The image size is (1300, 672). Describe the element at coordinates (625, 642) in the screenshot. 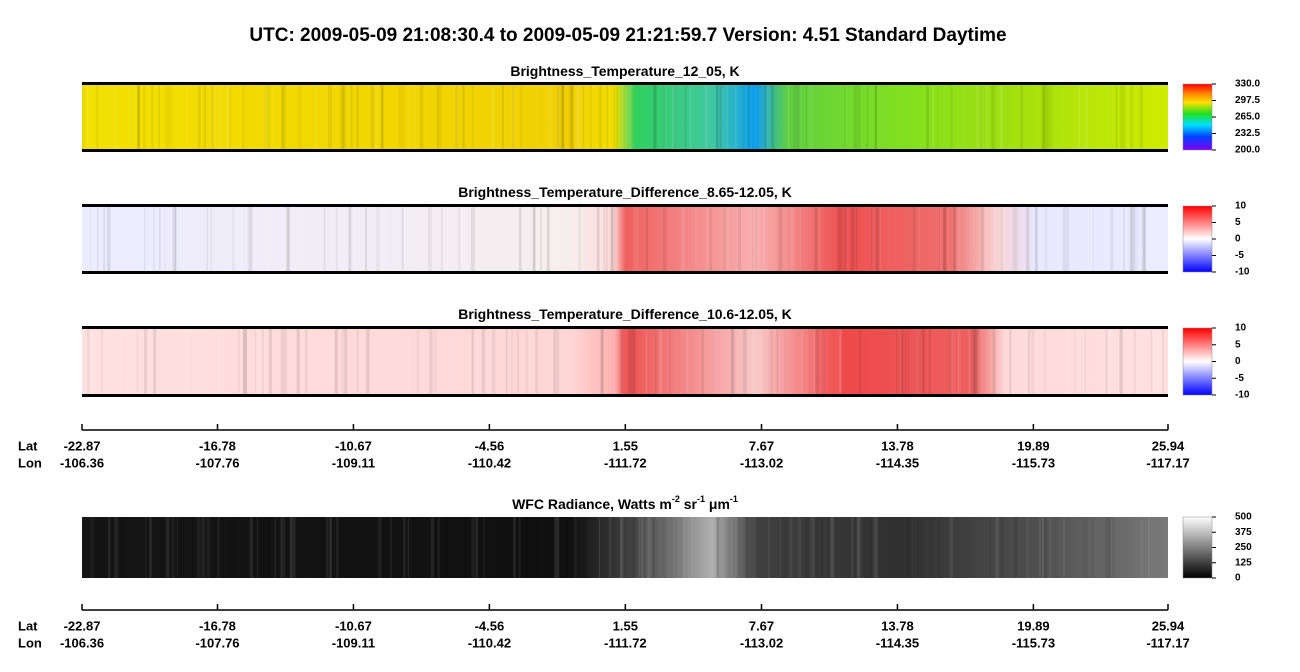

I see `lon-tick-label: -111.72` at that location.